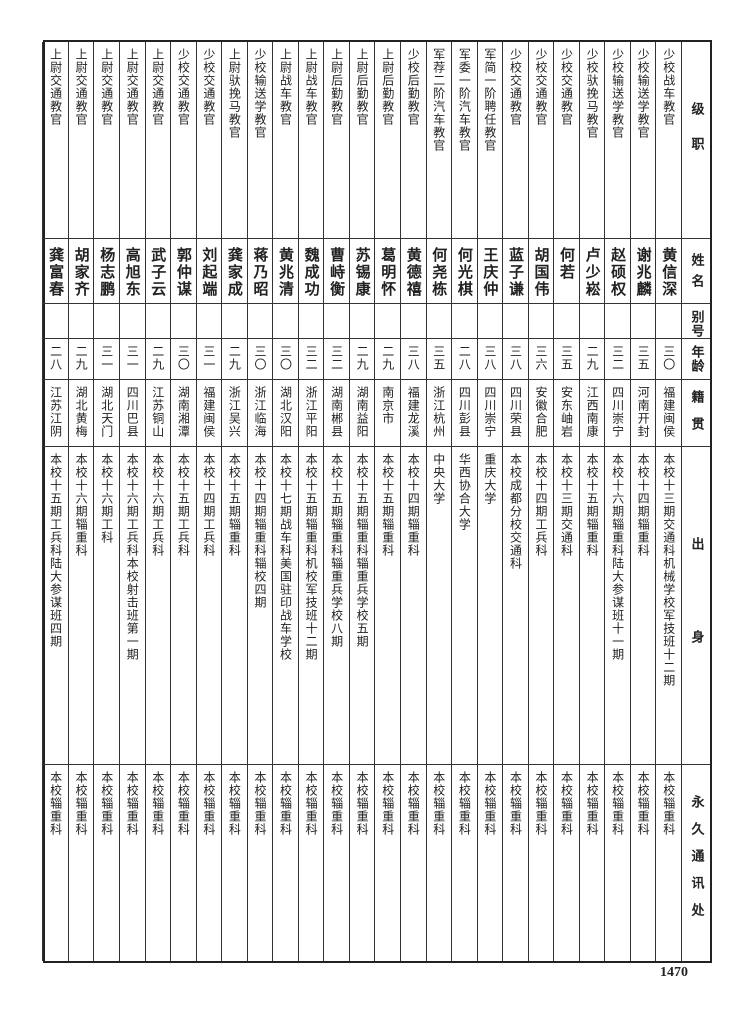  What do you see at coordinates (183, 505) in the screenshot?
I see `education-cell-text: 本校十五期工兵科` at bounding box center [183, 505].